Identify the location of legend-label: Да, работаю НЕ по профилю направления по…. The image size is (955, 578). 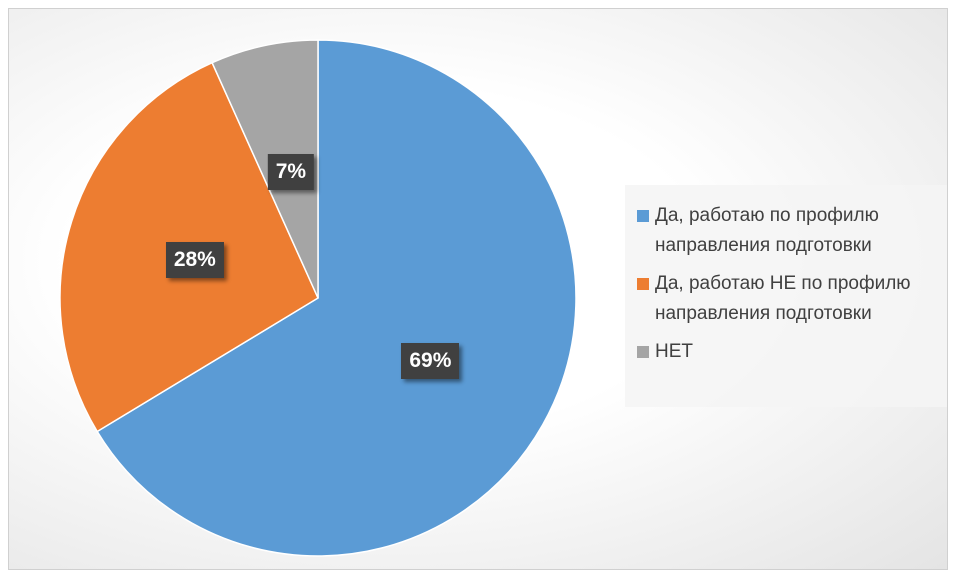
(783, 298).